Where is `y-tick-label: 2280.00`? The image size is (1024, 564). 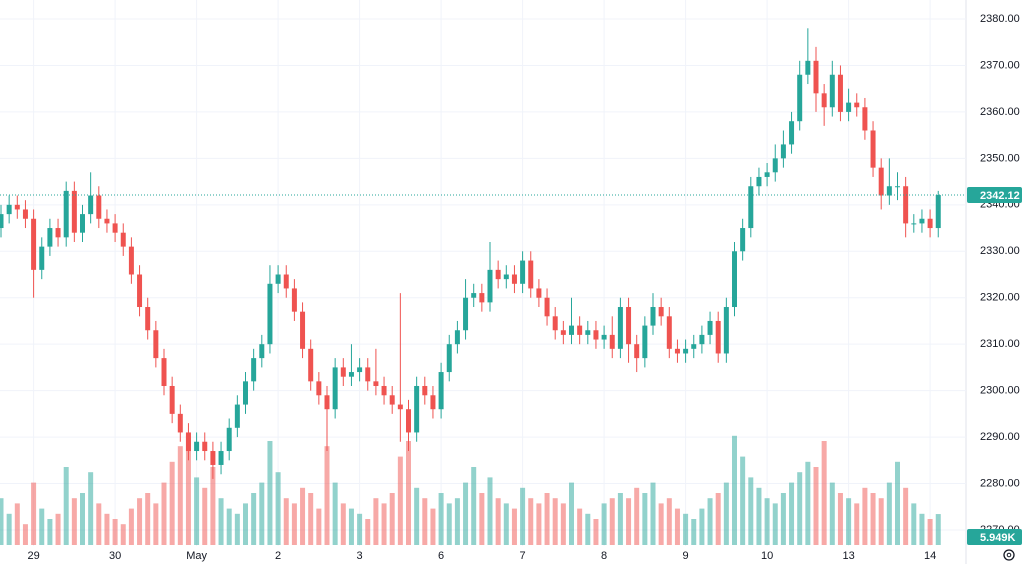 y-tick-label: 2280.00 is located at coordinates (1000, 483).